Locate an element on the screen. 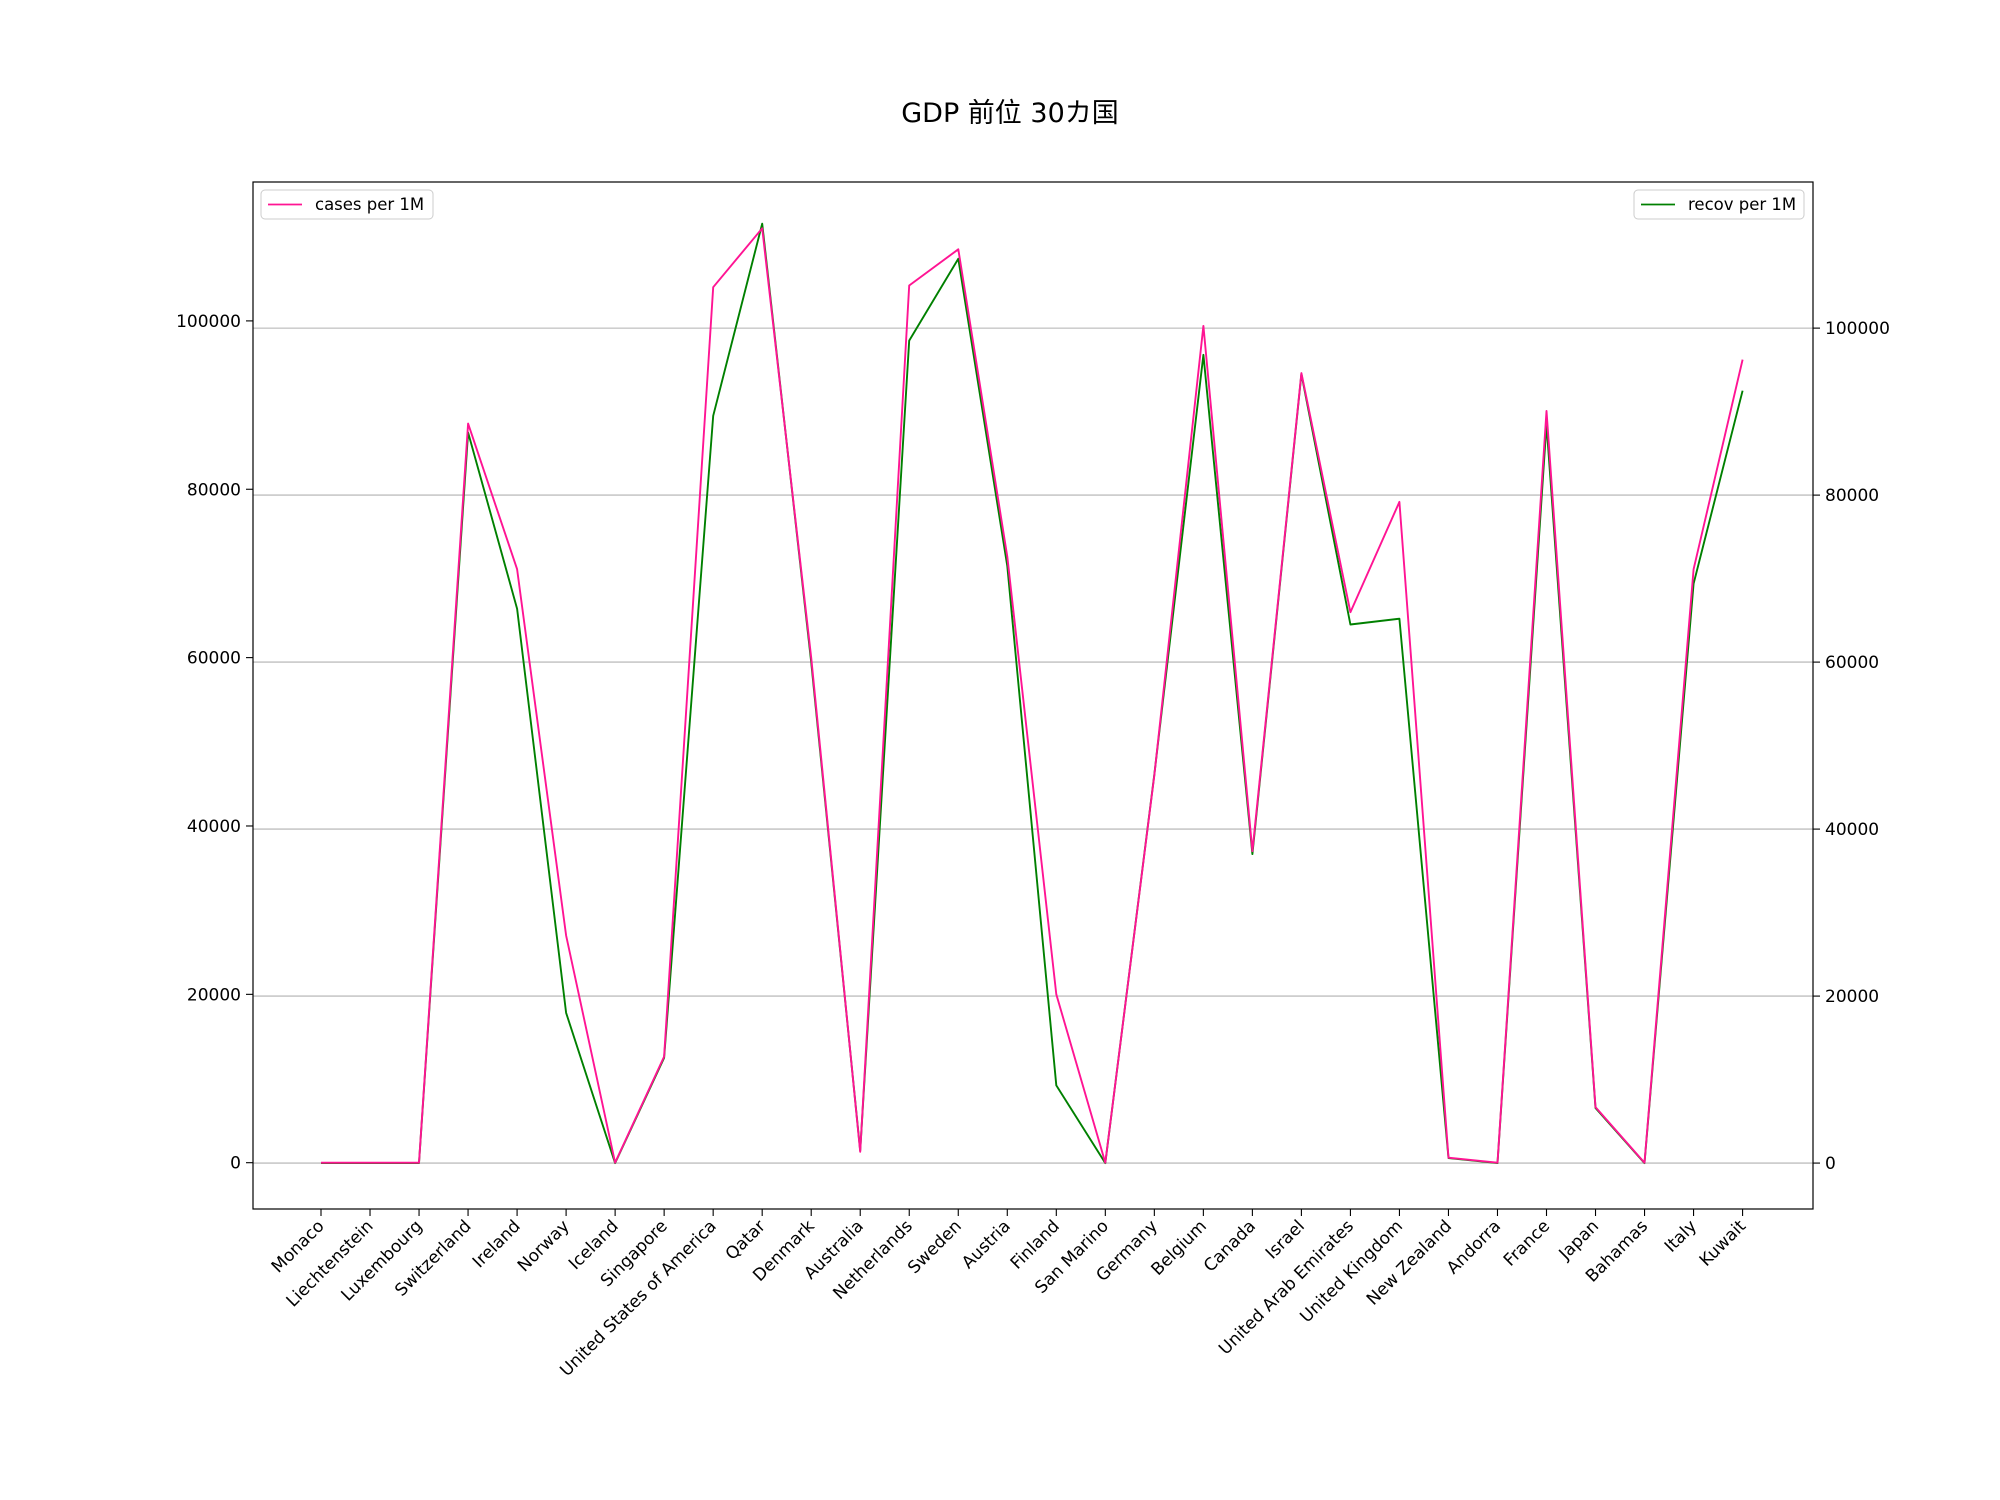 This screenshot has width=2000, height=1500. legend-recov-label: recov per 1M is located at coordinates (1742, 204).